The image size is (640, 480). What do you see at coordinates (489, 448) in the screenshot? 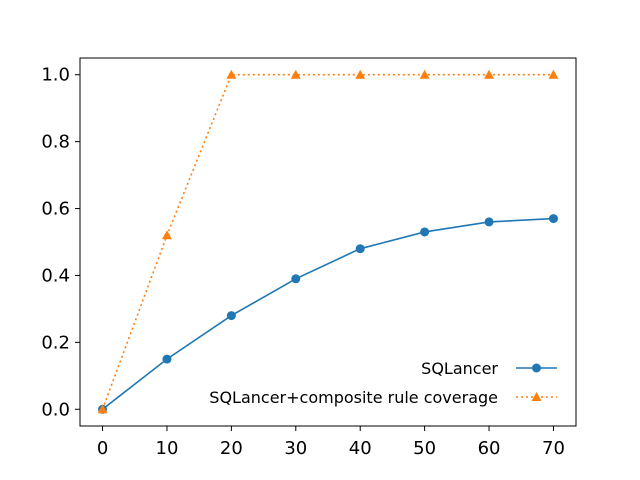
I see `x-tick-label: 60` at bounding box center [489, 448].